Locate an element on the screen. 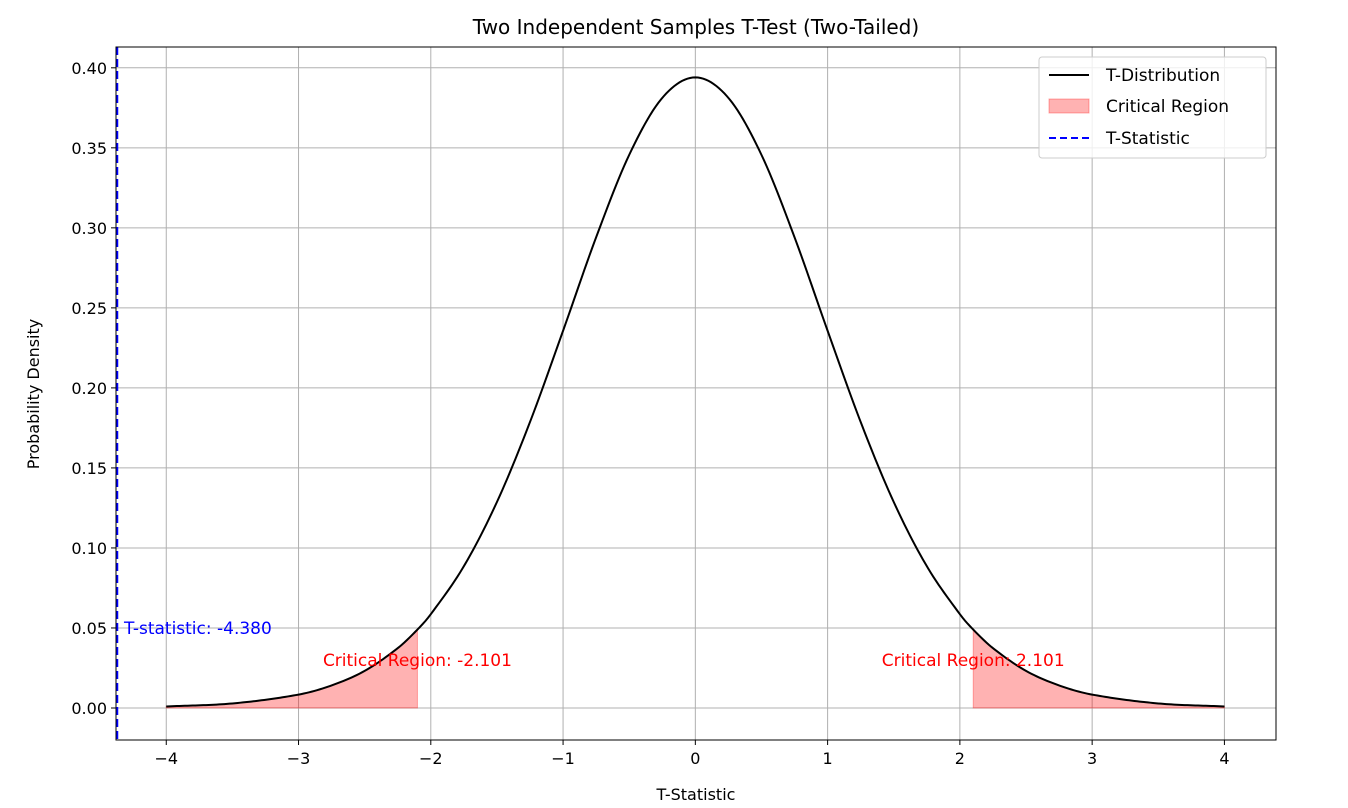 The image size is (1348, 808). x-tick-label: 0 is located at coordinates (695, 758).